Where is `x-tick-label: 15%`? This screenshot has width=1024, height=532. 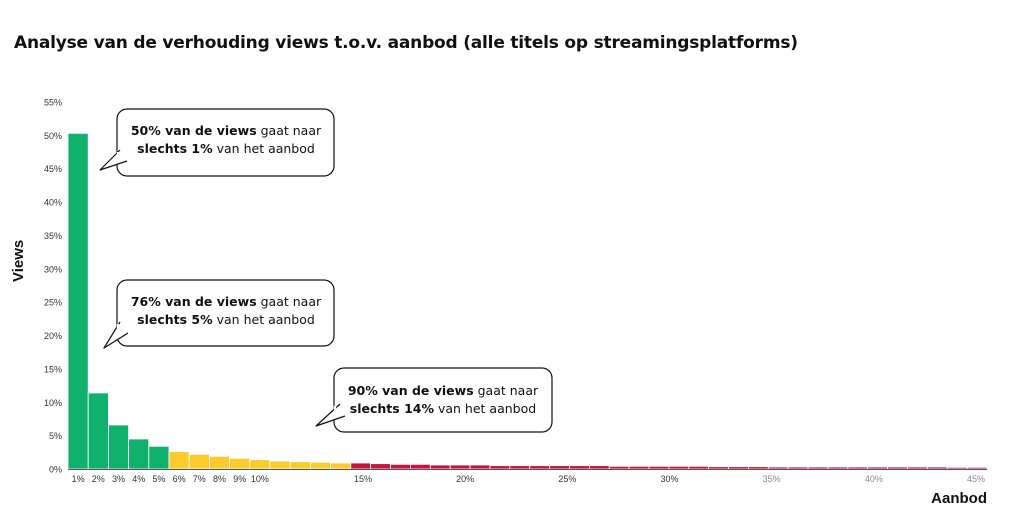
x-tick-label: 15% is located at coordinates (363, 479).